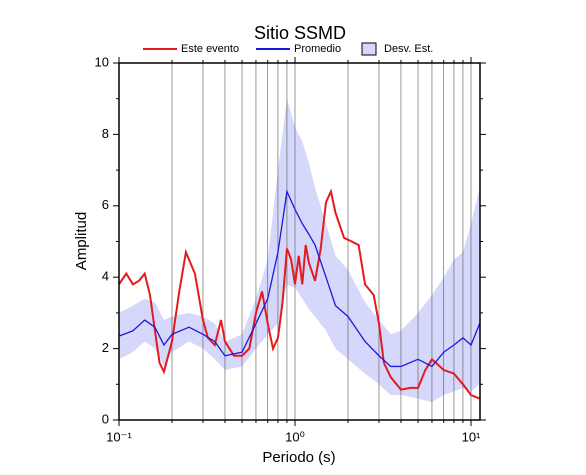 The width and height of the screenshot is (586, 475). I want to click on y-tick-label: 8, so click(105, 133).